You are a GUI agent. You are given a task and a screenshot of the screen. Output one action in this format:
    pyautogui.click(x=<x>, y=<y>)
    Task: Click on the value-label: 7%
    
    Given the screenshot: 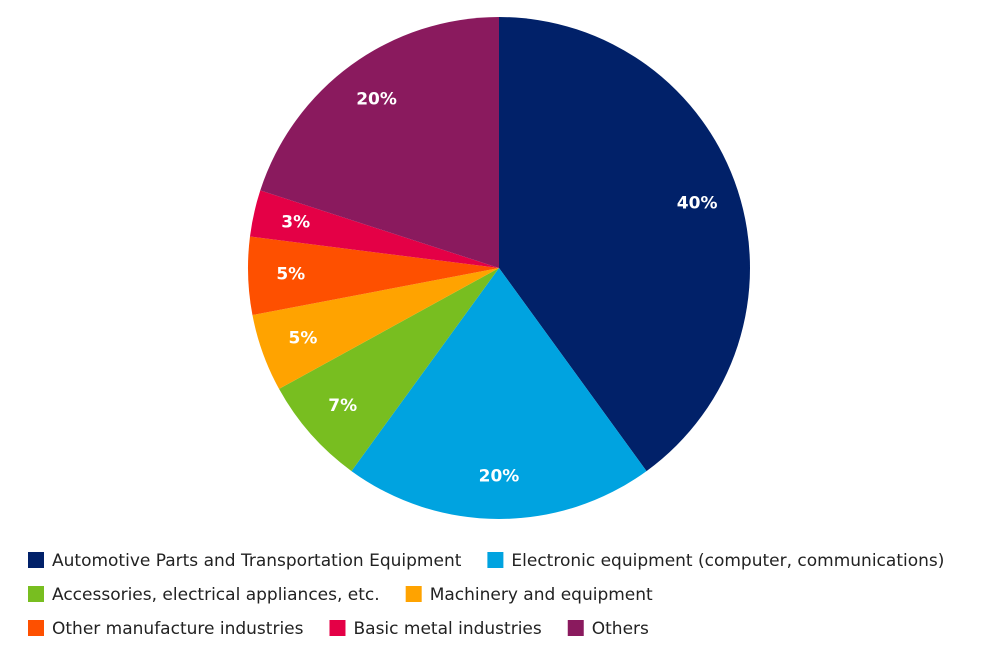 What is the action you would take?
    pyautogui.click(x=342, y=406)
    